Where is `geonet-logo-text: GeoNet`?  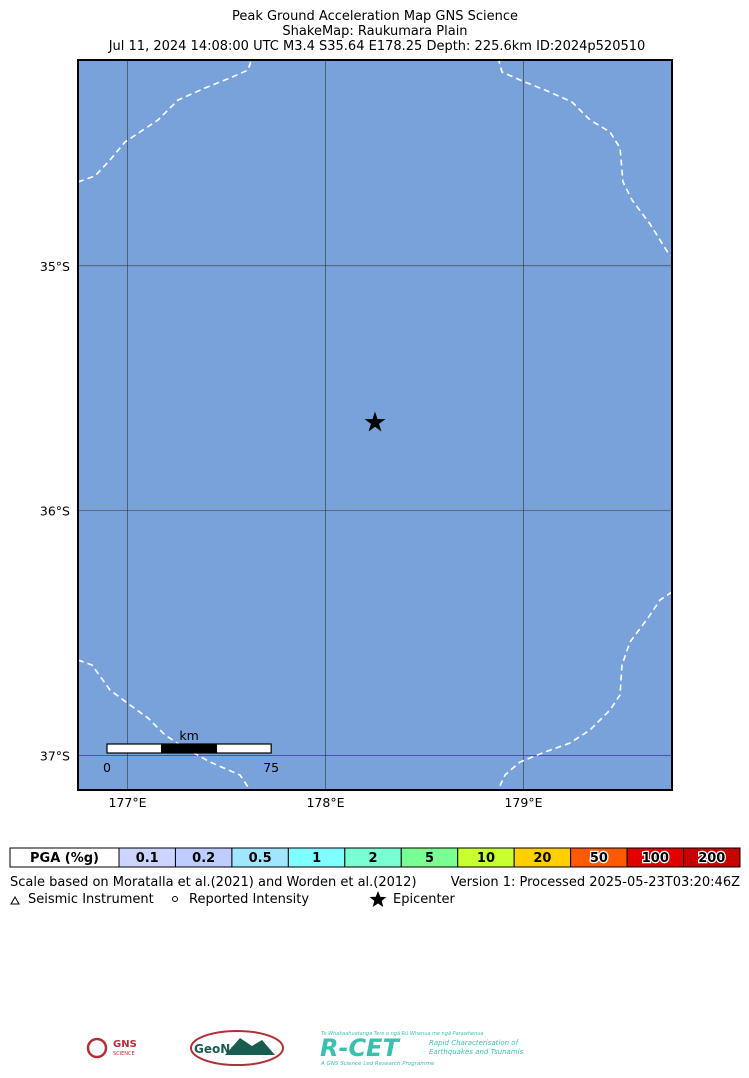 geonet-logo-text: GeoNet is located at coordinates (219, 1049).